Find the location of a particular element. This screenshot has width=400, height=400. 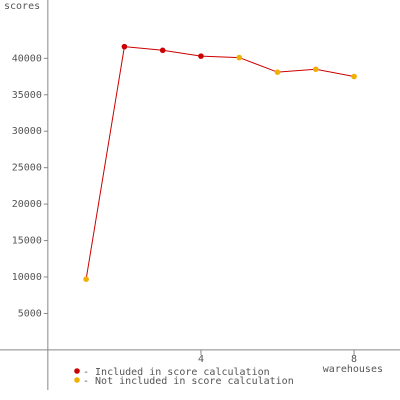

x-axis-label: warehouses is located at coordinates (353, 369).